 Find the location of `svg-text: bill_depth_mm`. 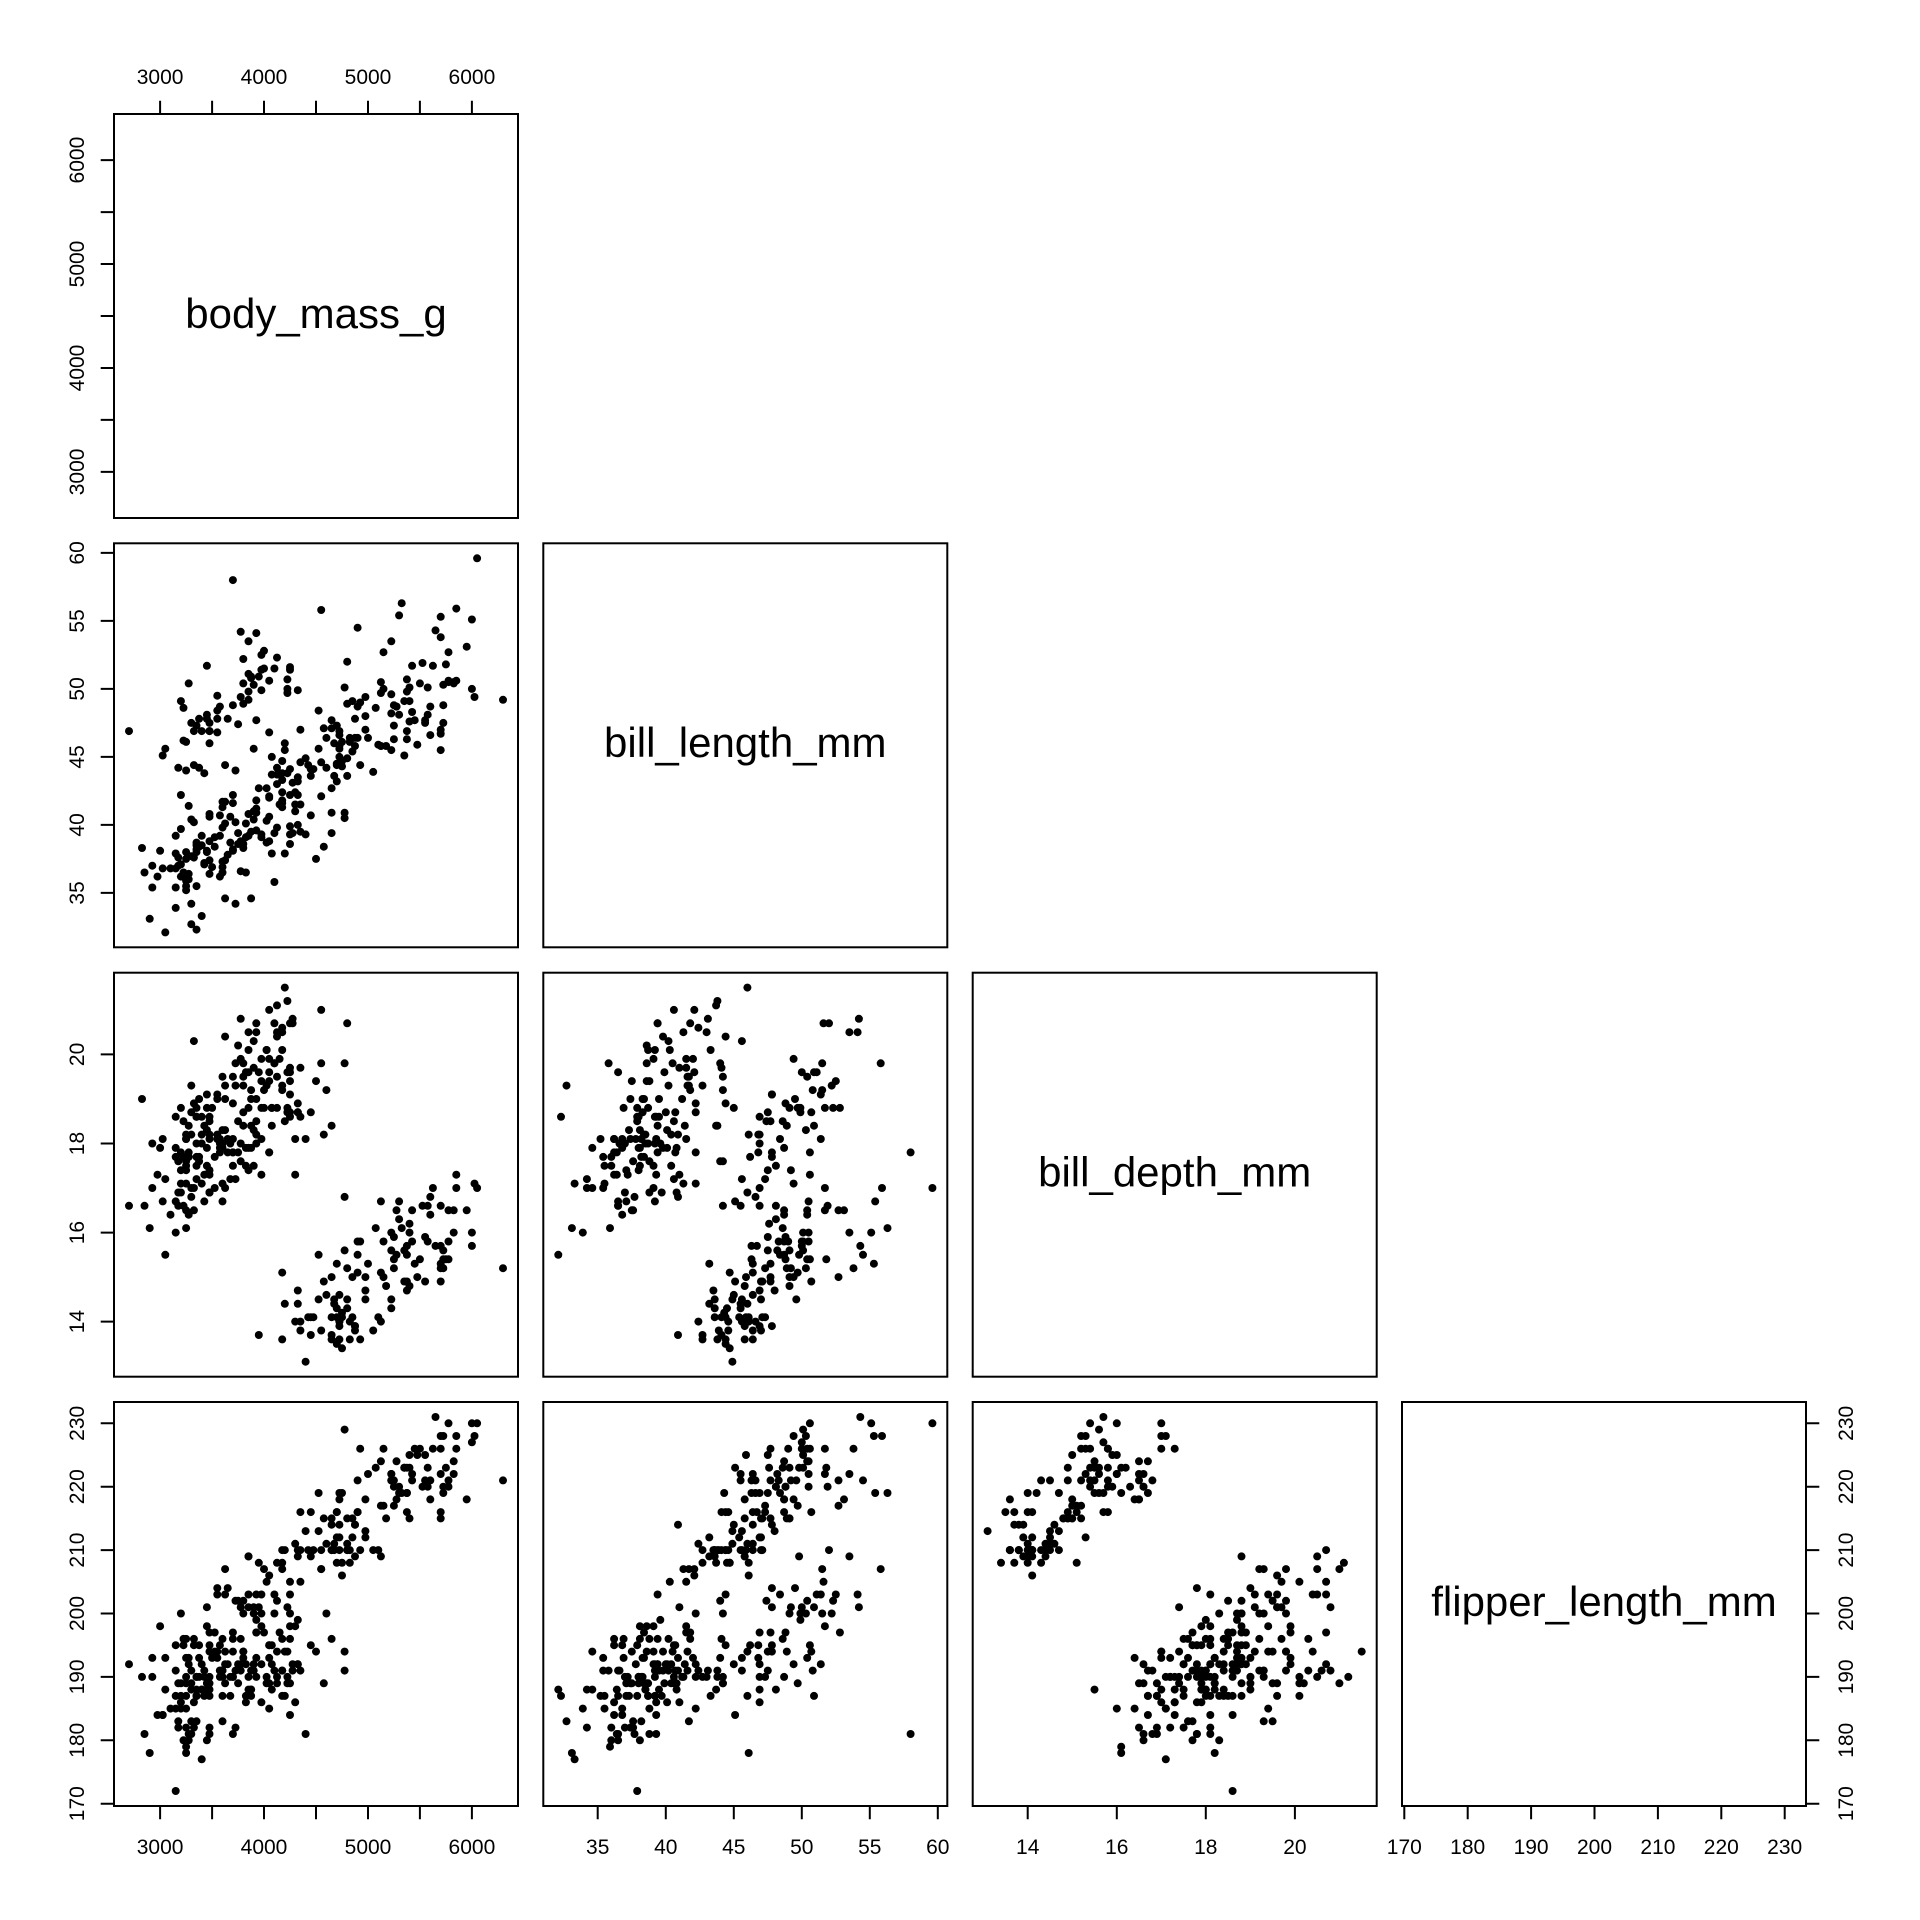

svg-text: bill_depth_mm is located at coordinates (1174, 1171).